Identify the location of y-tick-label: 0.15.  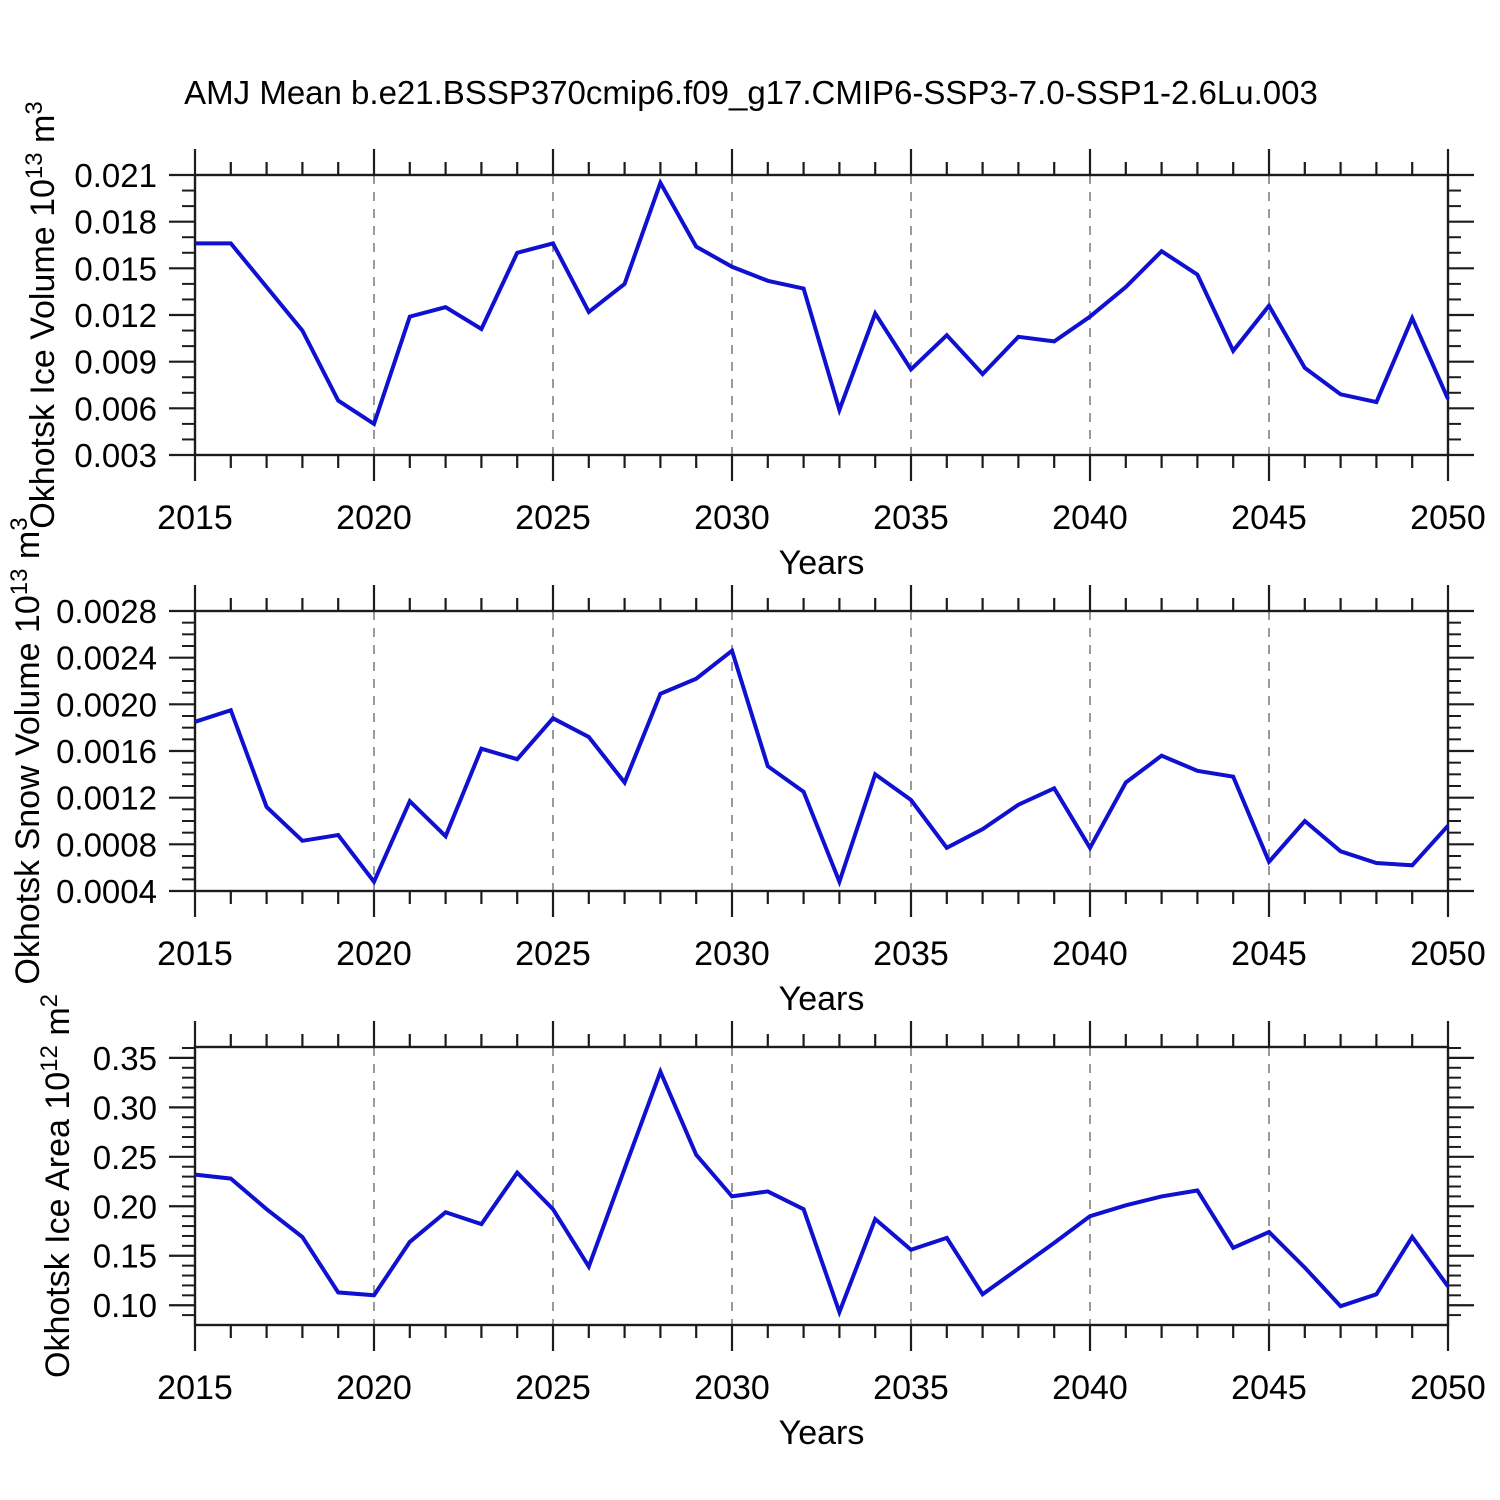
(125, 1256).